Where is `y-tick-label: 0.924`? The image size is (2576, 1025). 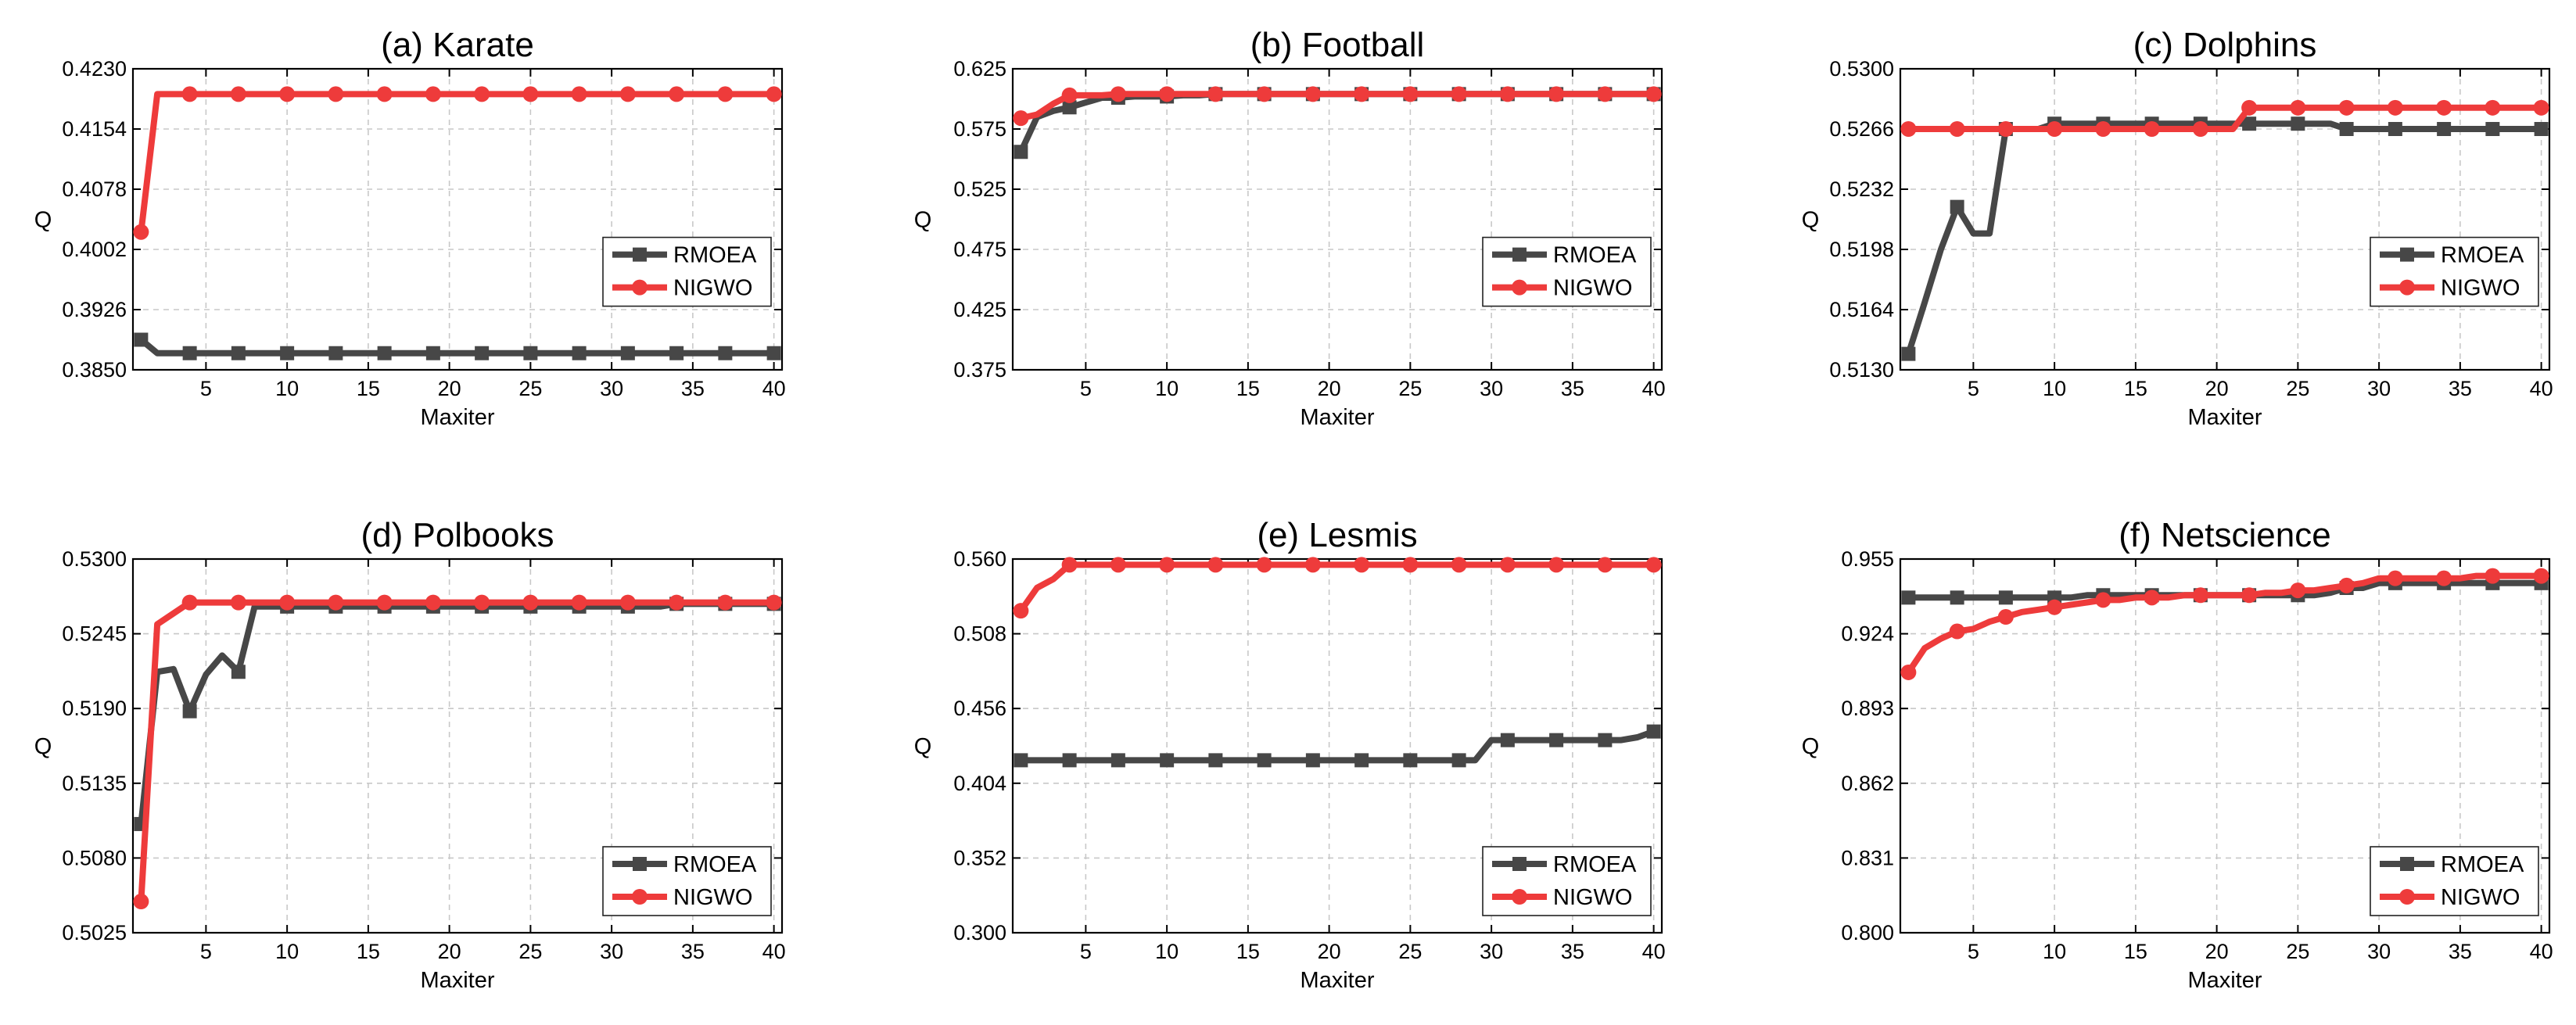
y-tick-label: 0.924 is located at coordinates (1868, 634).